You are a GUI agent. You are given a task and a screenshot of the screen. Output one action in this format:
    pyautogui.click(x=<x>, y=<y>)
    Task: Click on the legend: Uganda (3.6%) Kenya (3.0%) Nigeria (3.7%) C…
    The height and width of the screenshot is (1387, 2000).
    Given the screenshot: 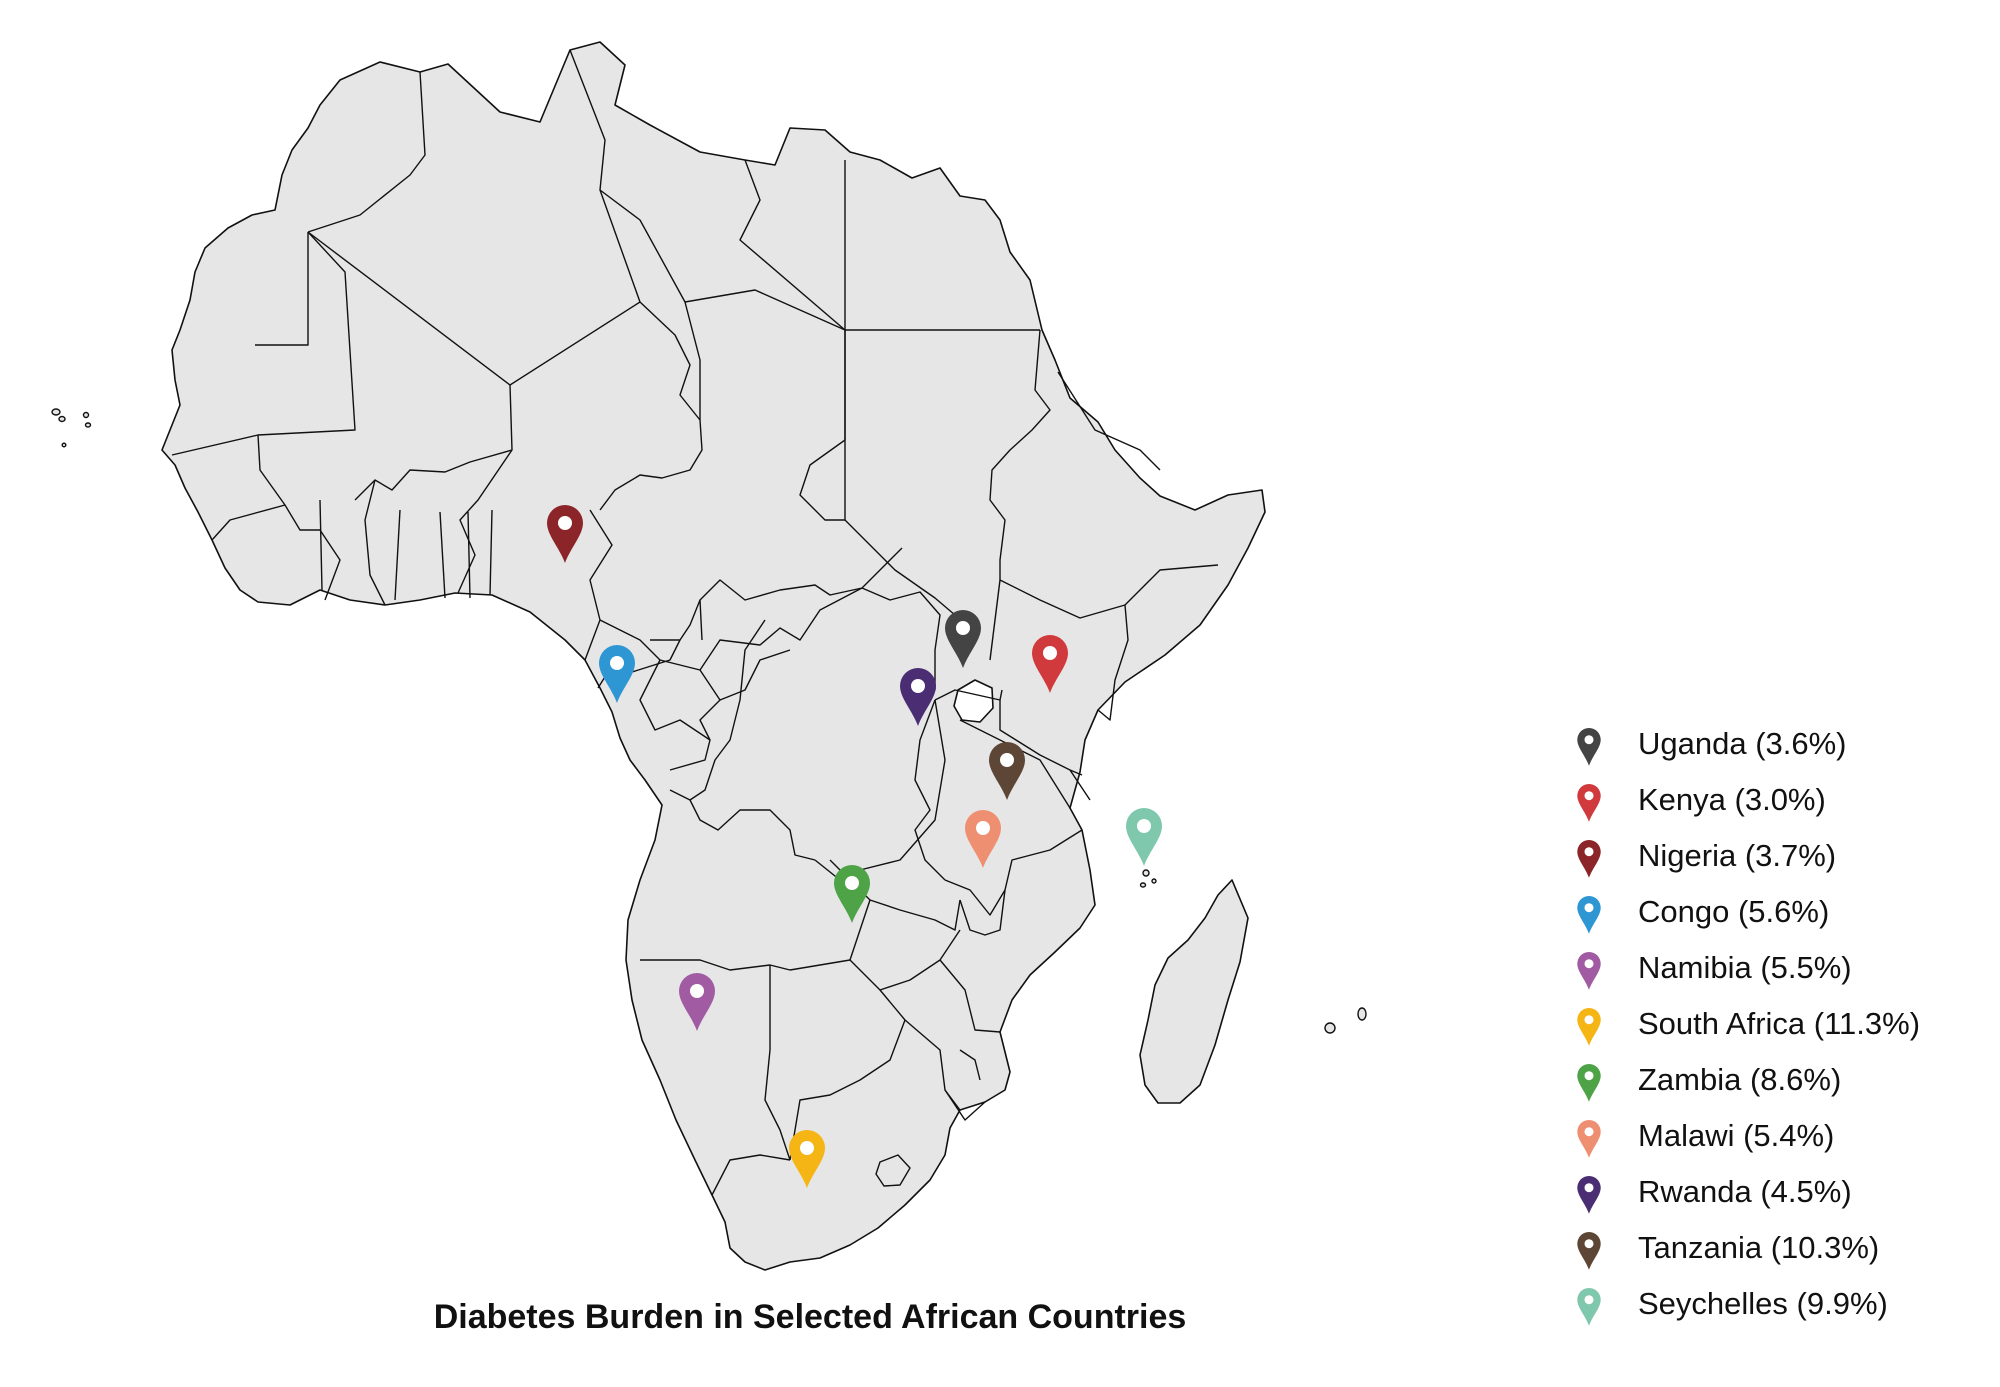 What is the action you would take?
    pyautogui.click(x=1775, y=1026)
    